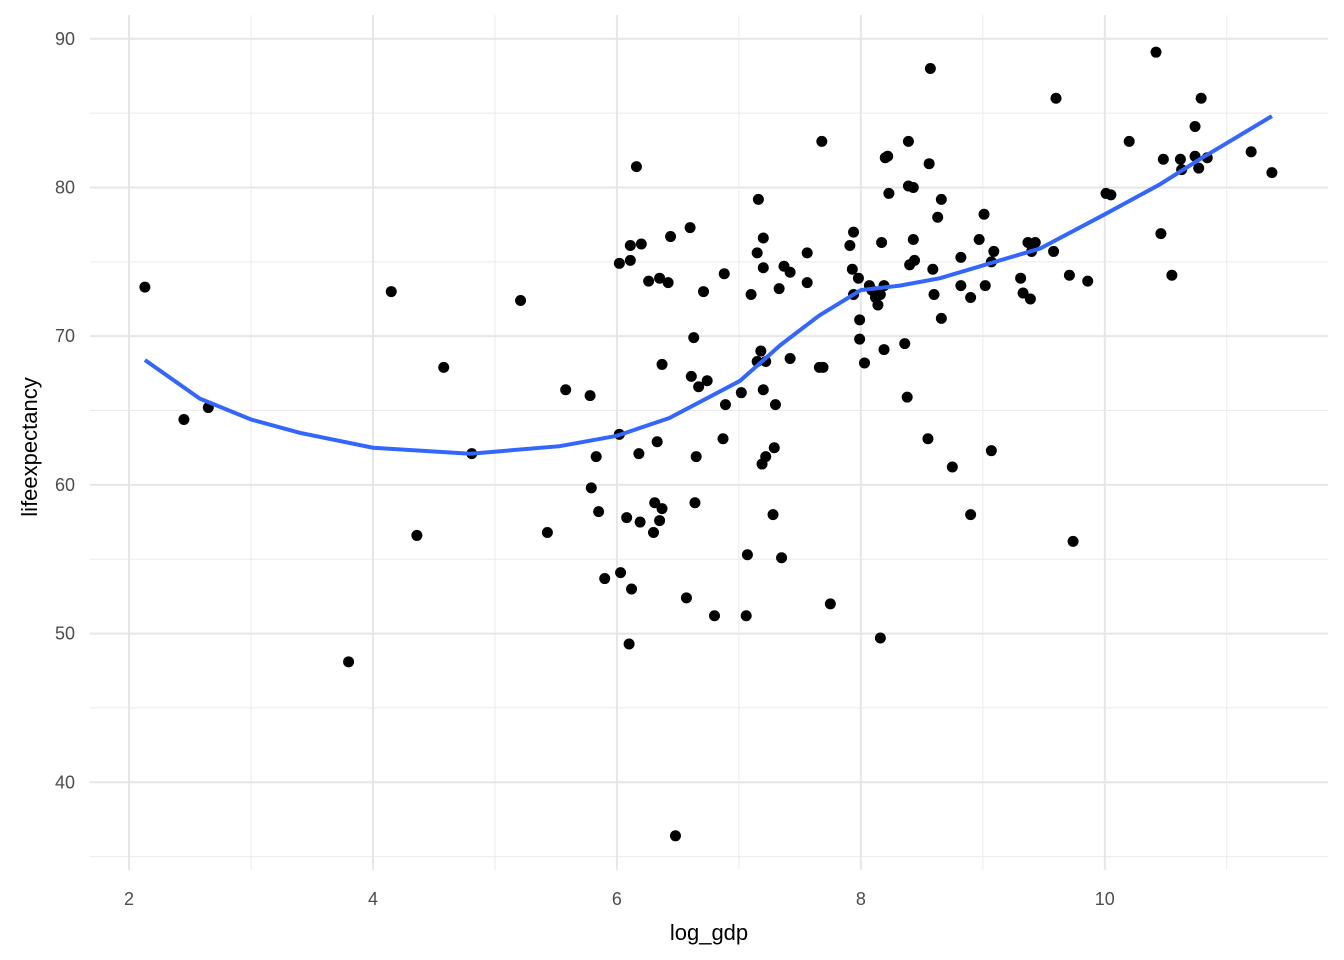 This screenshot has height=960, width=1344. What do you see at coordinates (65, 634) in the screenshot?
I see `y-tick-label: 50` at bounding box center [65, 634].